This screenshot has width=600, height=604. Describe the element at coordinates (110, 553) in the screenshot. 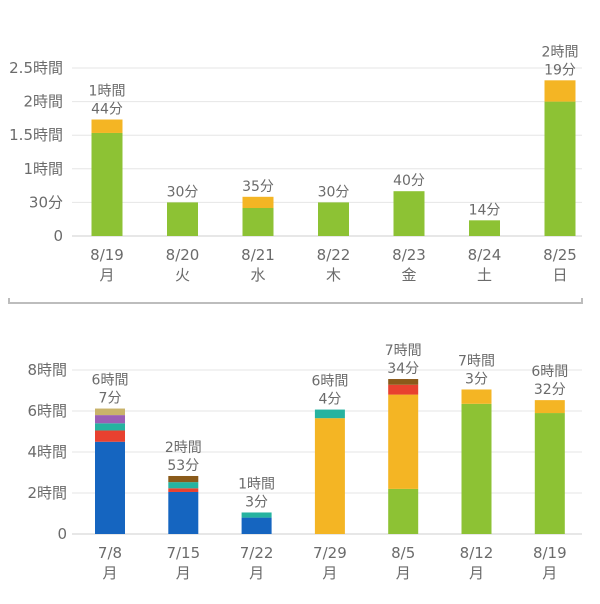

I see `weekly-x-tick-label: 7/8` at that location.